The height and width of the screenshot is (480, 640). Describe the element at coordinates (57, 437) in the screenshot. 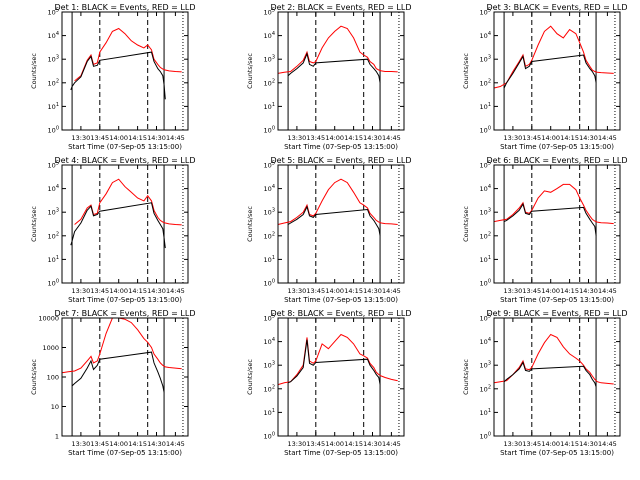

I see `y-tick-label: 1` at that location.